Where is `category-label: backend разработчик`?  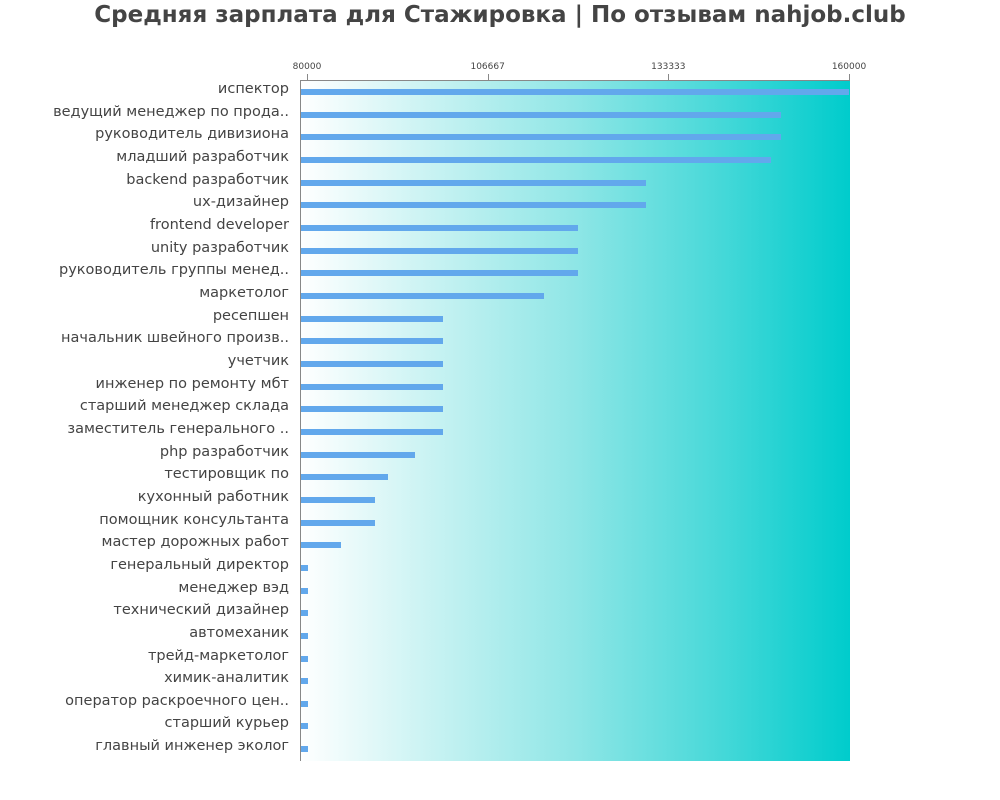 category-label: backend разработчик is located at coordinates (207, 179).